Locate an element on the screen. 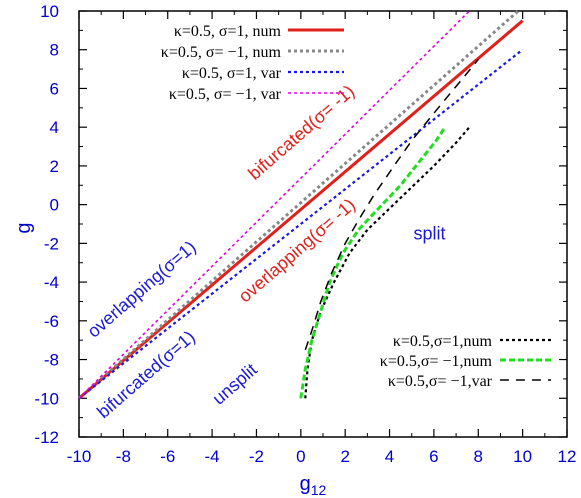 This screenshot has height=498, width=581. legend-top-label-4: κ=0.5, σ= −1, var is located at coordinates (225, 94).